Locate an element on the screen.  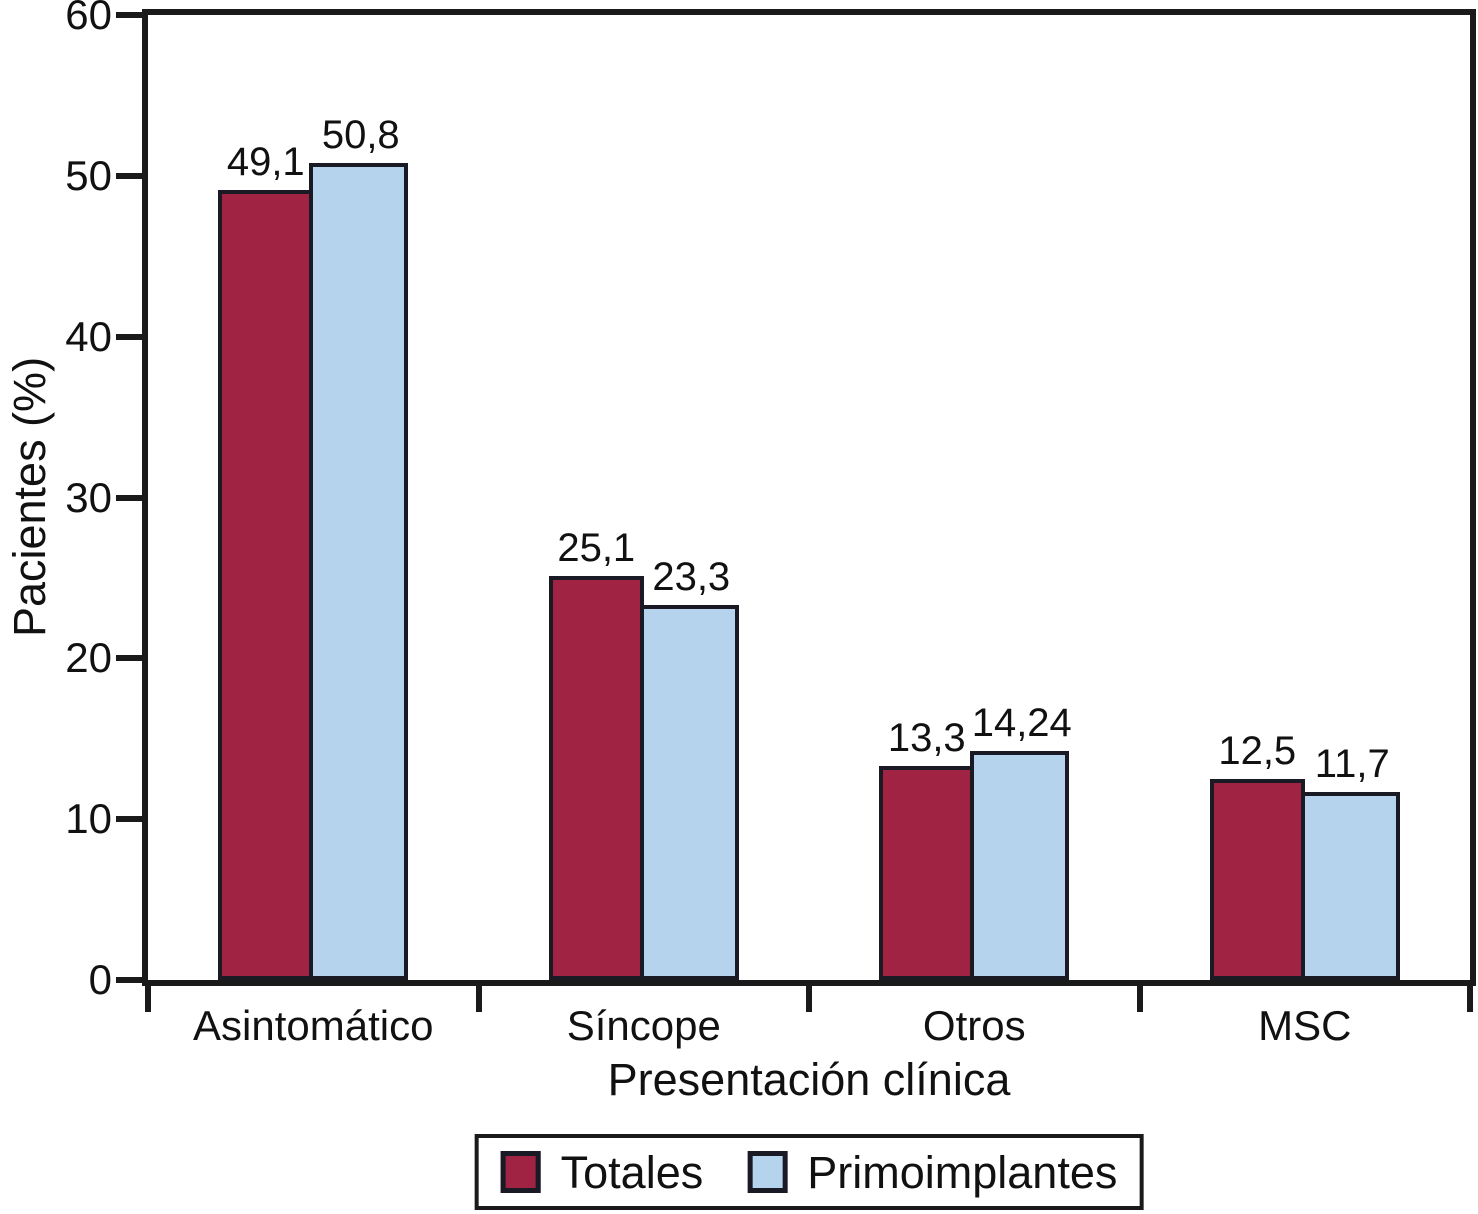
y-tick-label: 20 is located at coordinates (88, 658).